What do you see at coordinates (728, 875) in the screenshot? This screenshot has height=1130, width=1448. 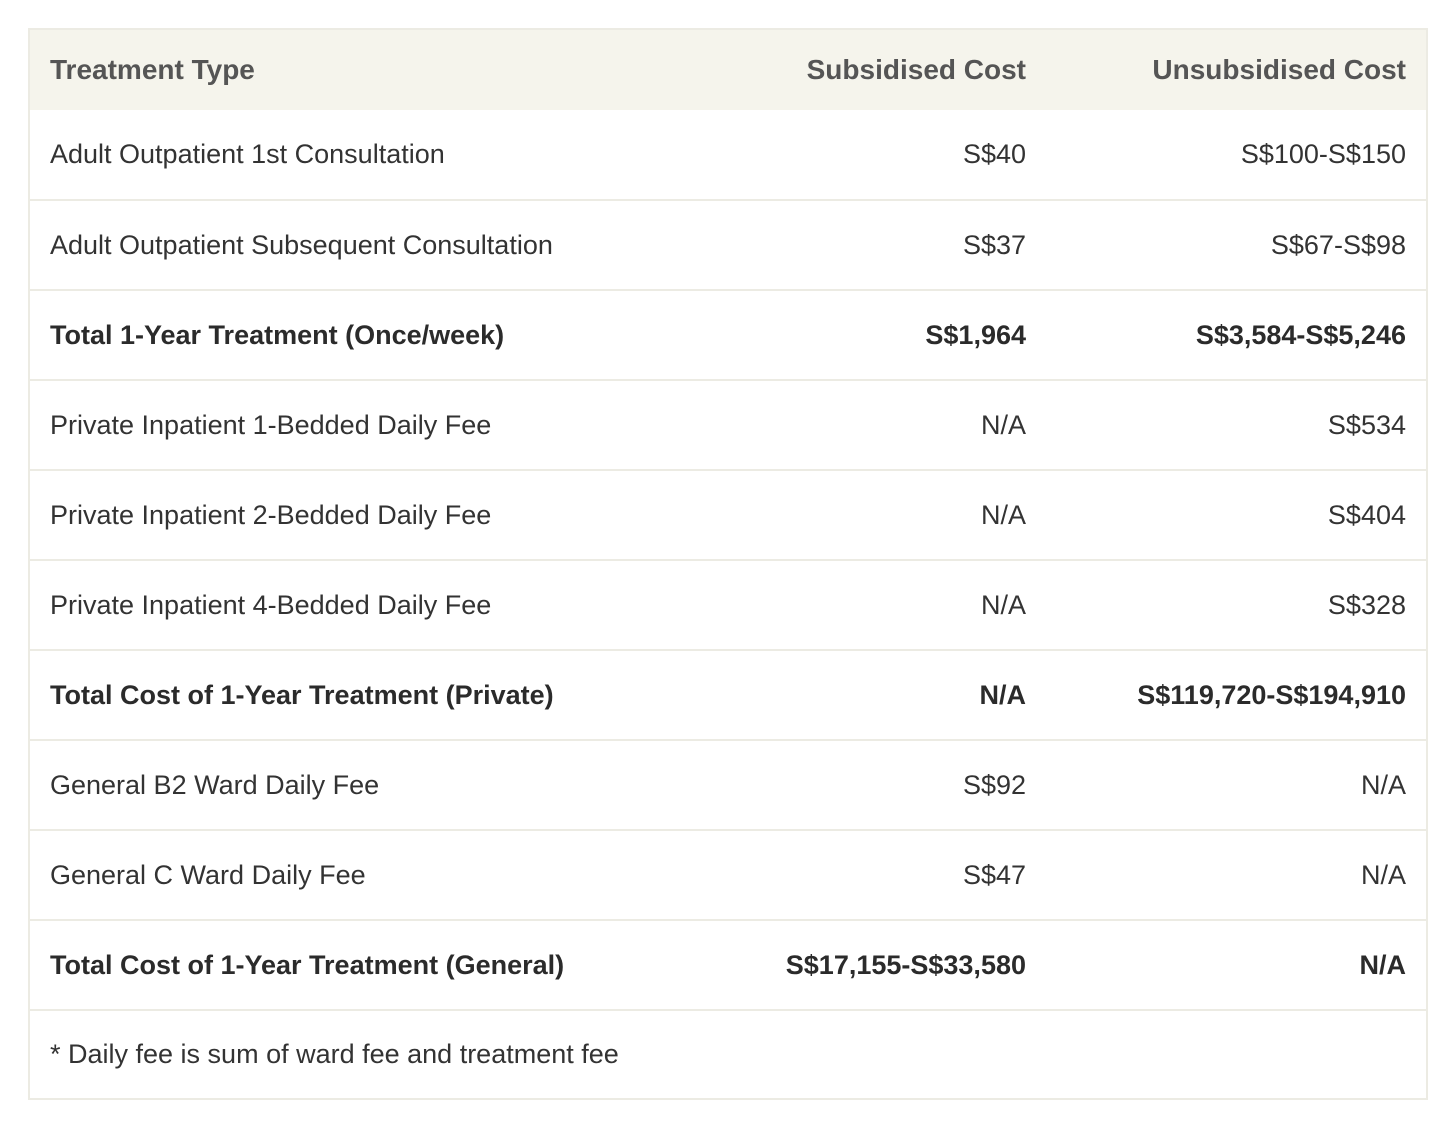 I see `table-row: General C Ward Daily Fee S$47 N/A` at bounding box center [728, 875].